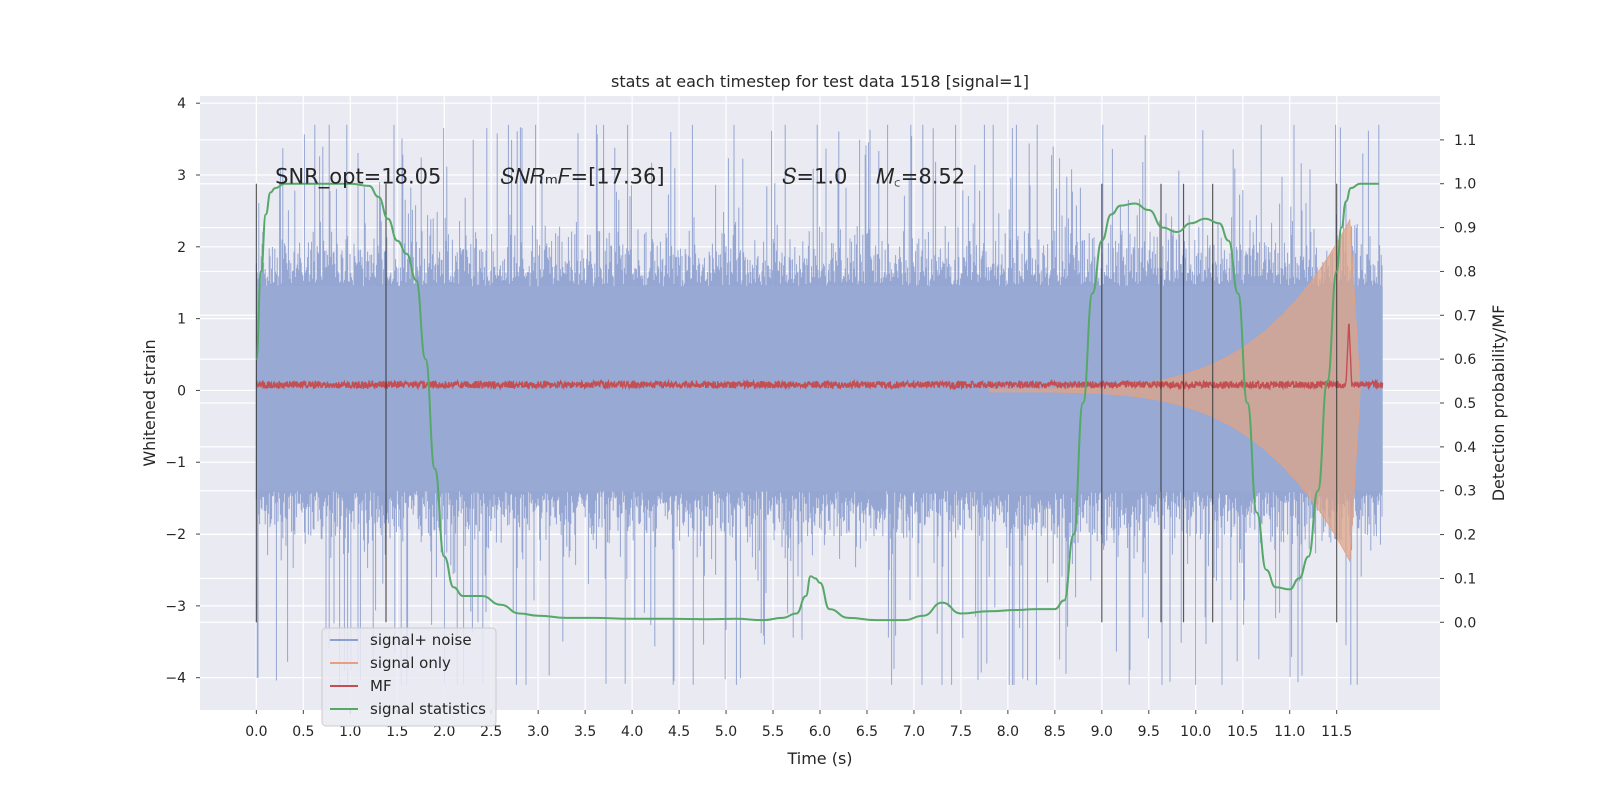 The image size is (1600, 804). What do you see at coordinates (538, 732) in the screenshot?
I see `x-tick-label: 3.0` at bounding box center [538, 732].